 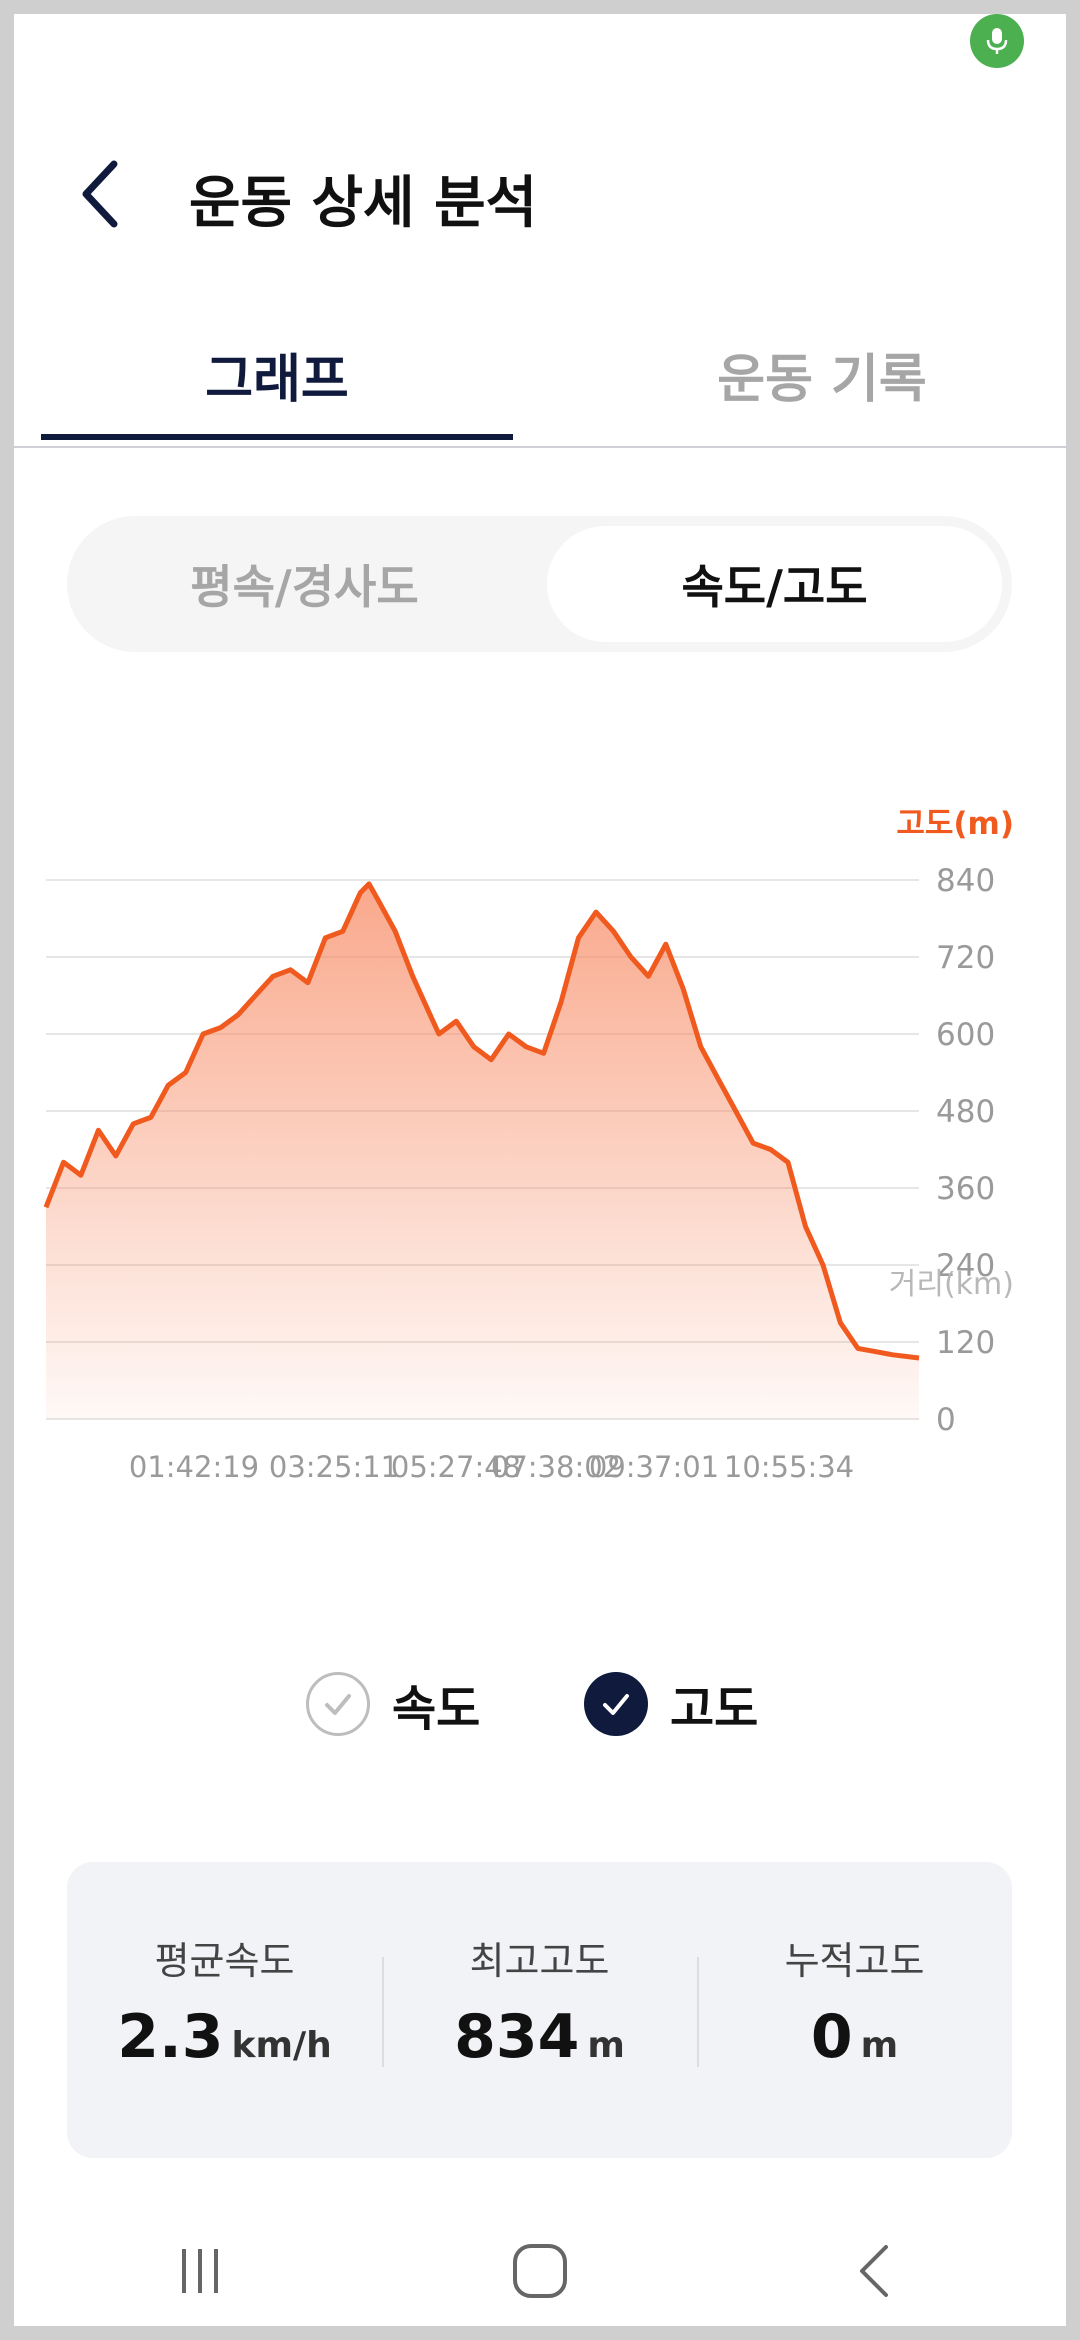 I want to click on tab-exercise-record: 운동 기록, so click(x=822, y=379).